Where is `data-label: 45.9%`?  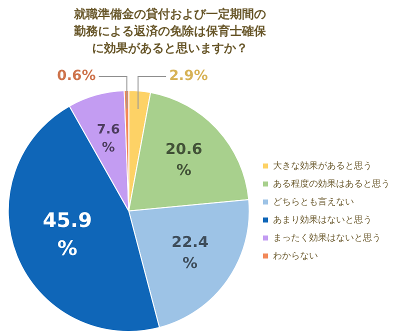 data-label: 45.9% is located at coordinates (67, 234).